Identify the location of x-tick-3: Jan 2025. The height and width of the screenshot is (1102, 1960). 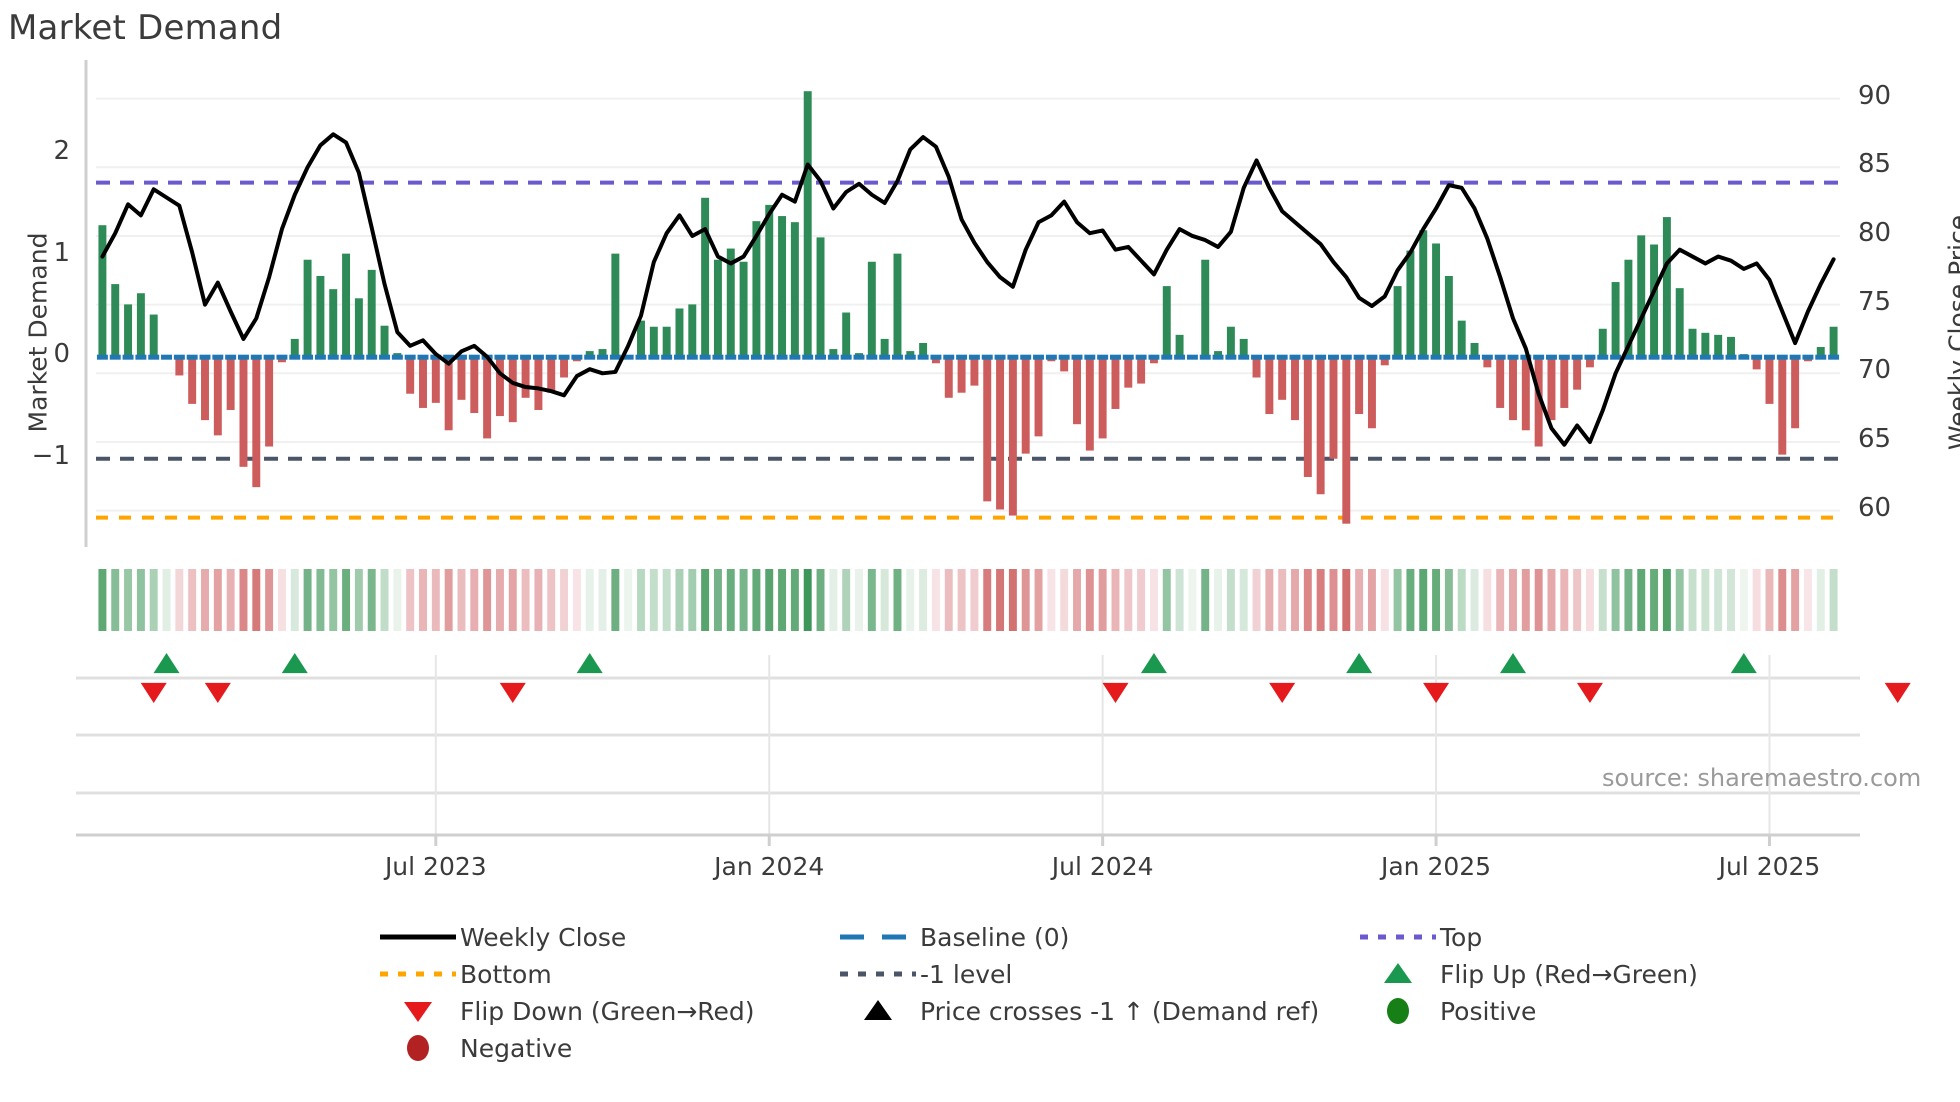
(1436, 866).